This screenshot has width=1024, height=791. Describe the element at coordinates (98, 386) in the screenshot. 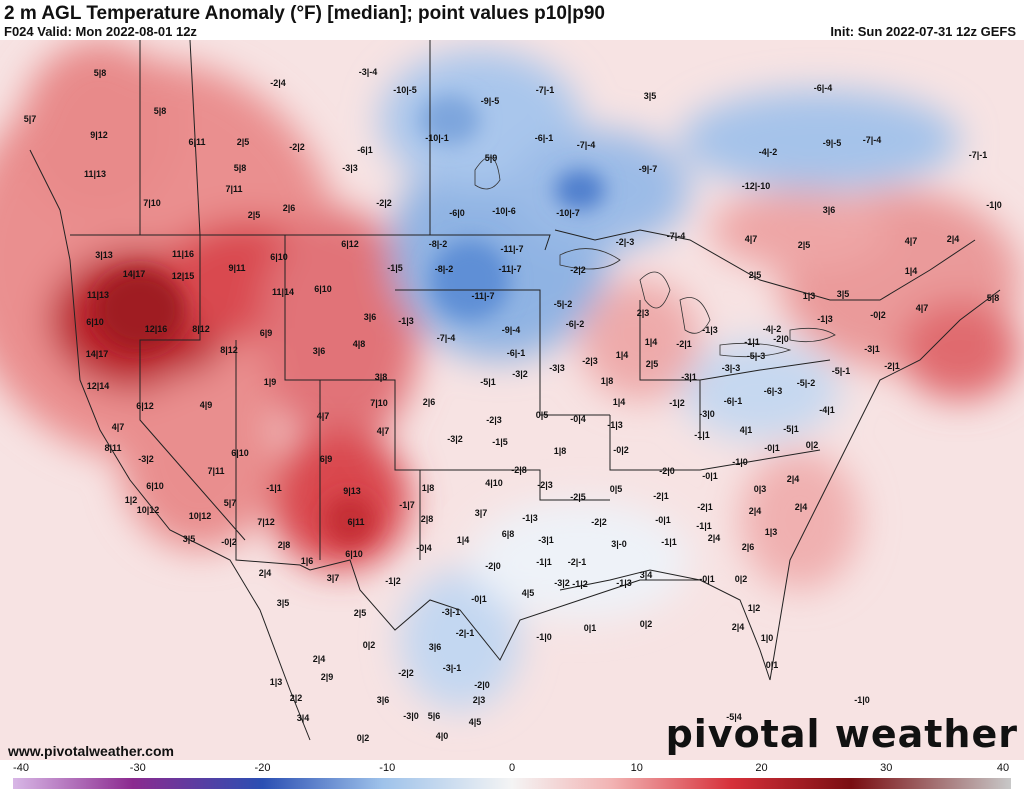

I see `point-value: 12|14` at that location.